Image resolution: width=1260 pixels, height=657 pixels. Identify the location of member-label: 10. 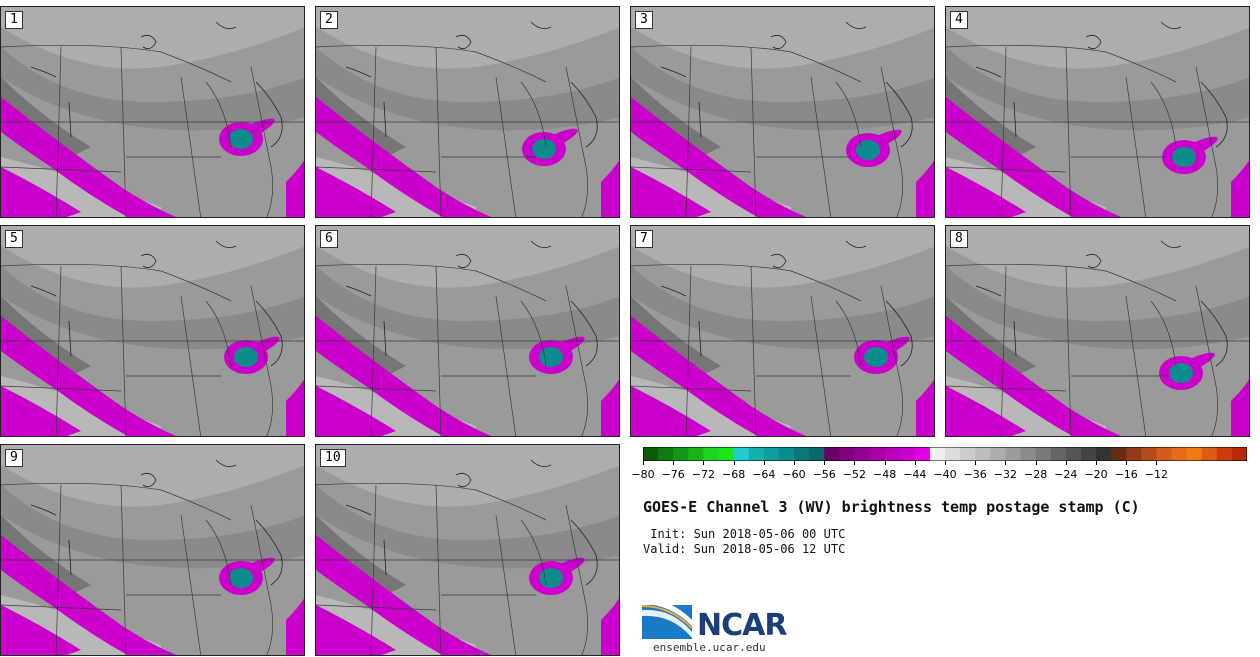
(333, 458).